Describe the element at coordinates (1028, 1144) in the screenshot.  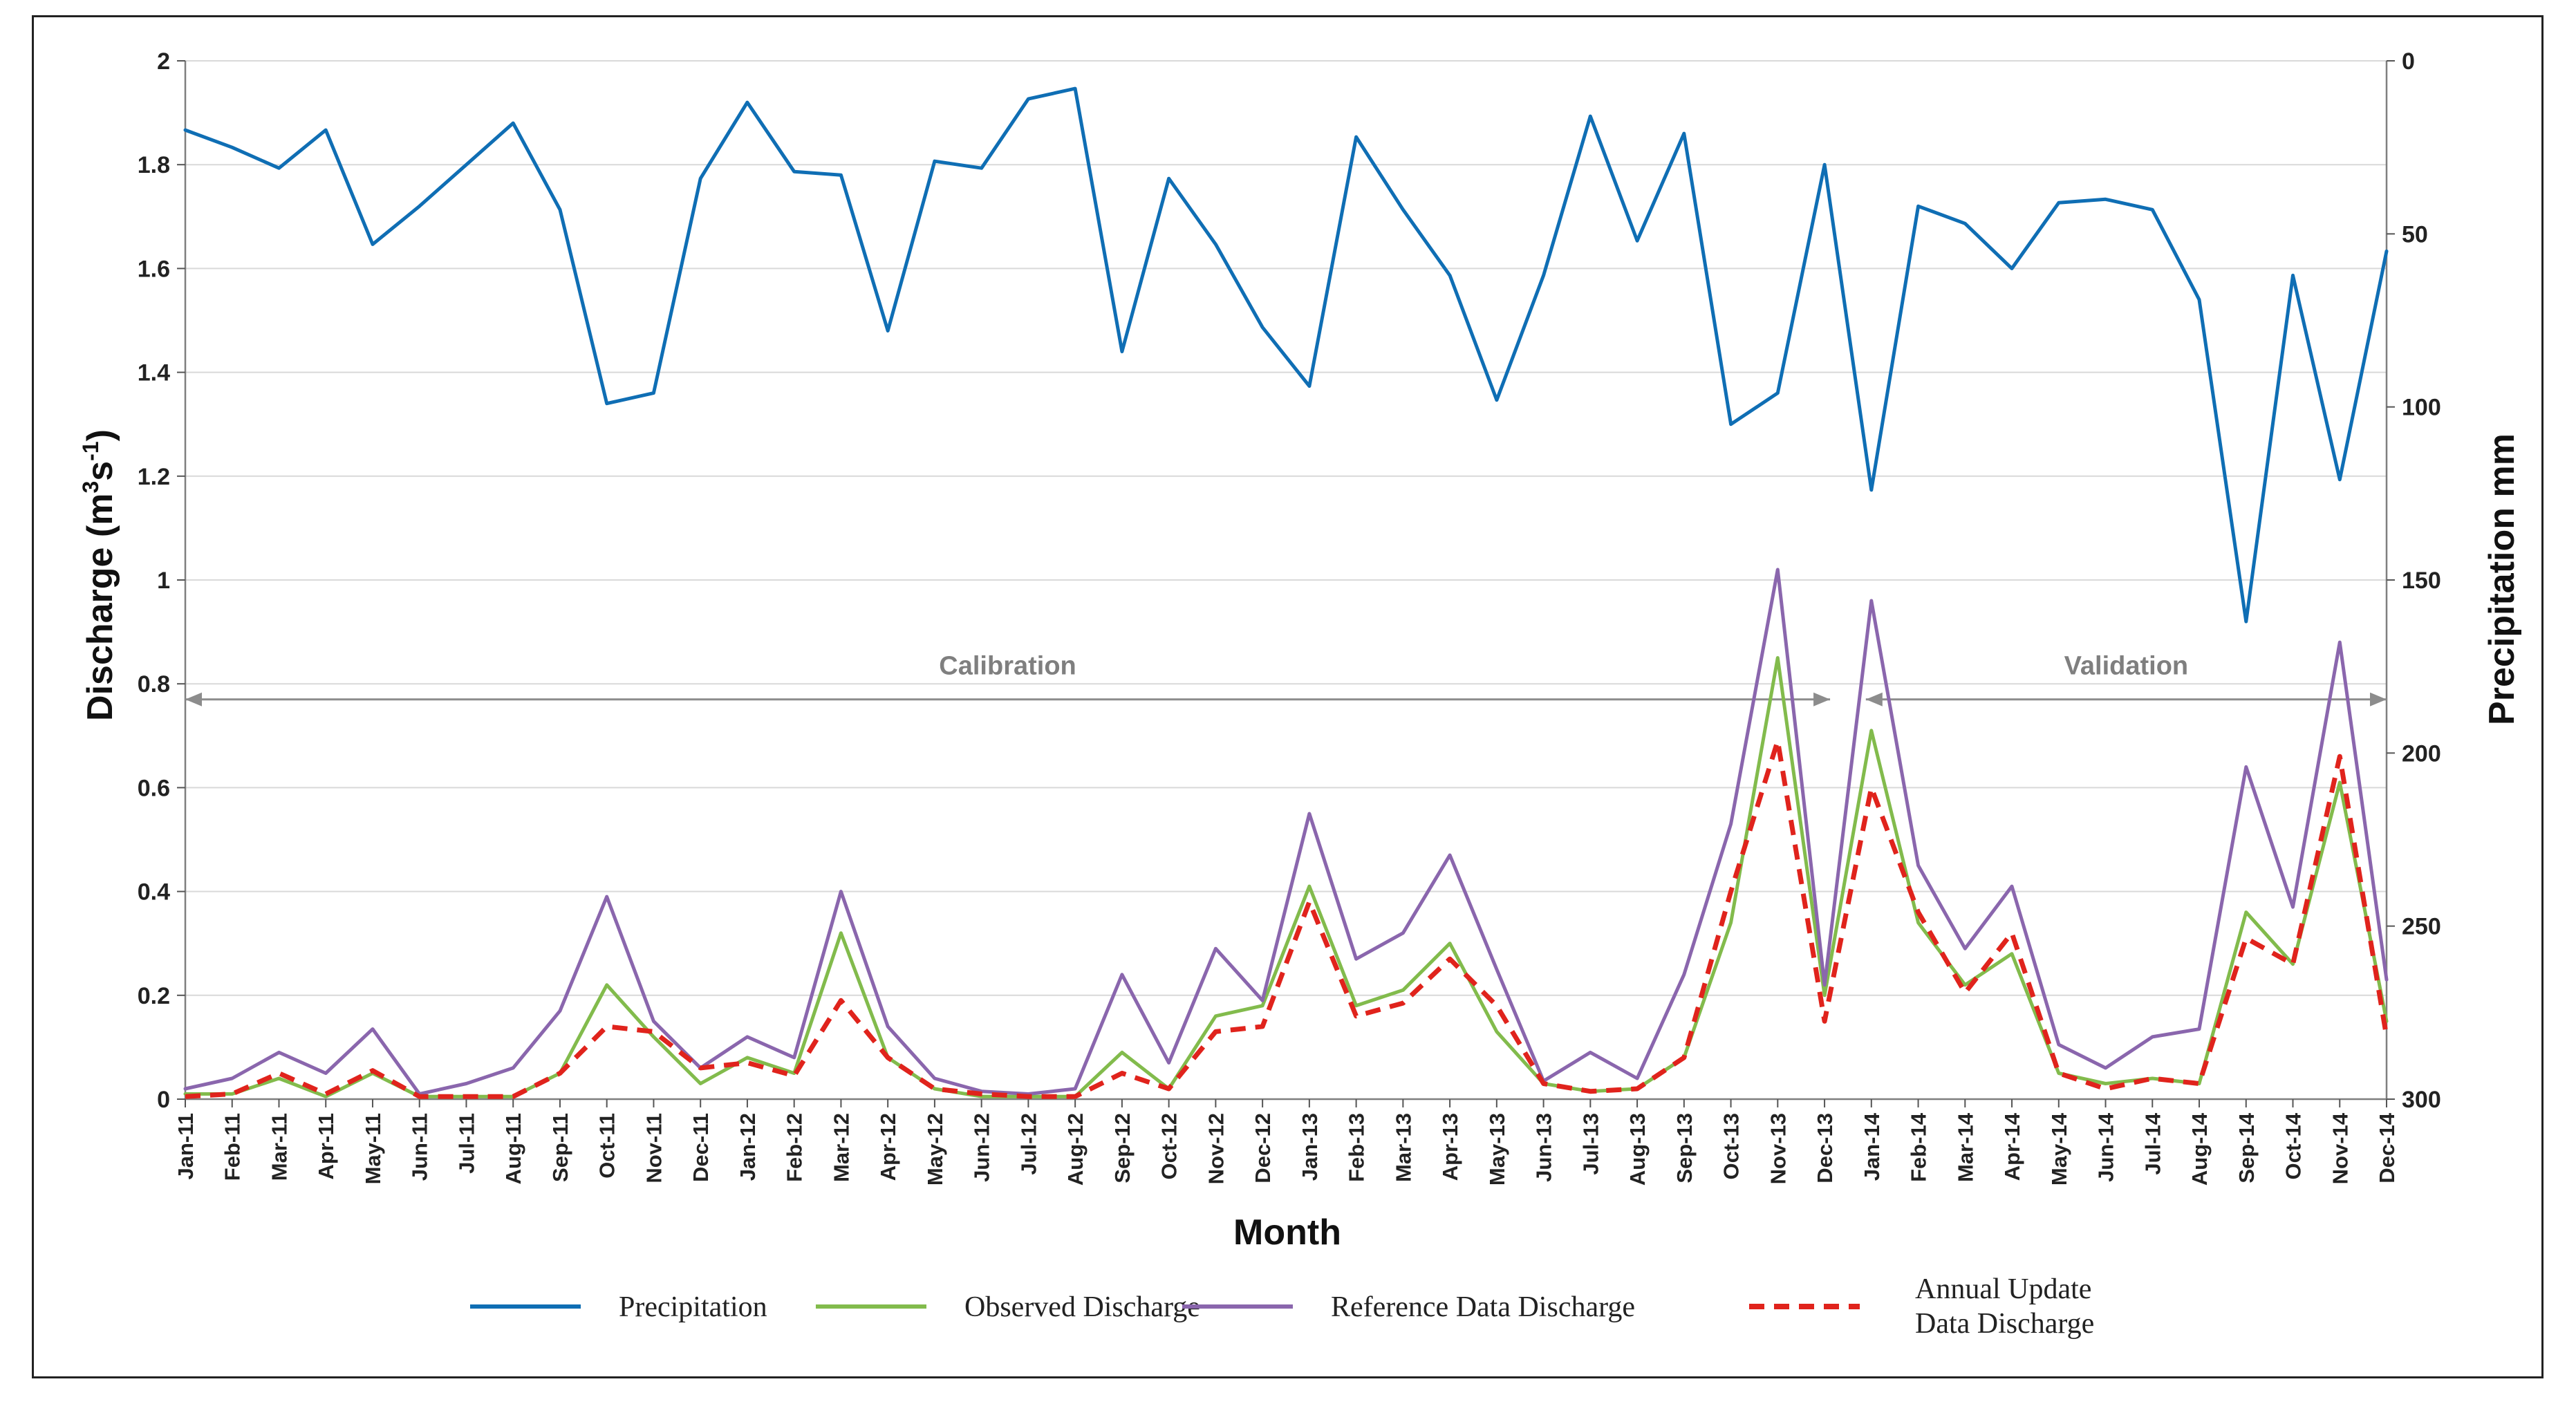
I see `x-tick-jul-12: Jul-12` at that location.